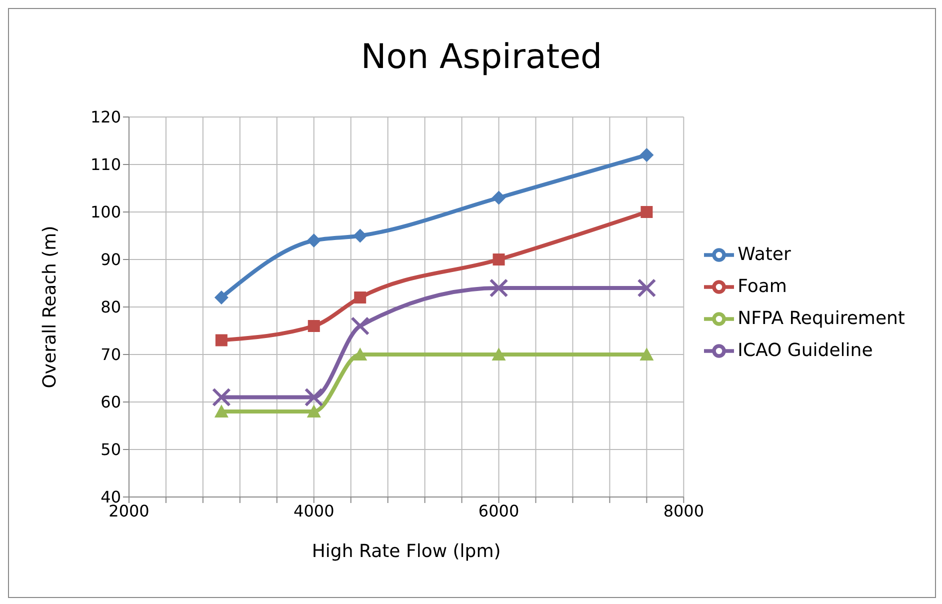  I want to click on y-tick-label: 60, so click(110, 402).